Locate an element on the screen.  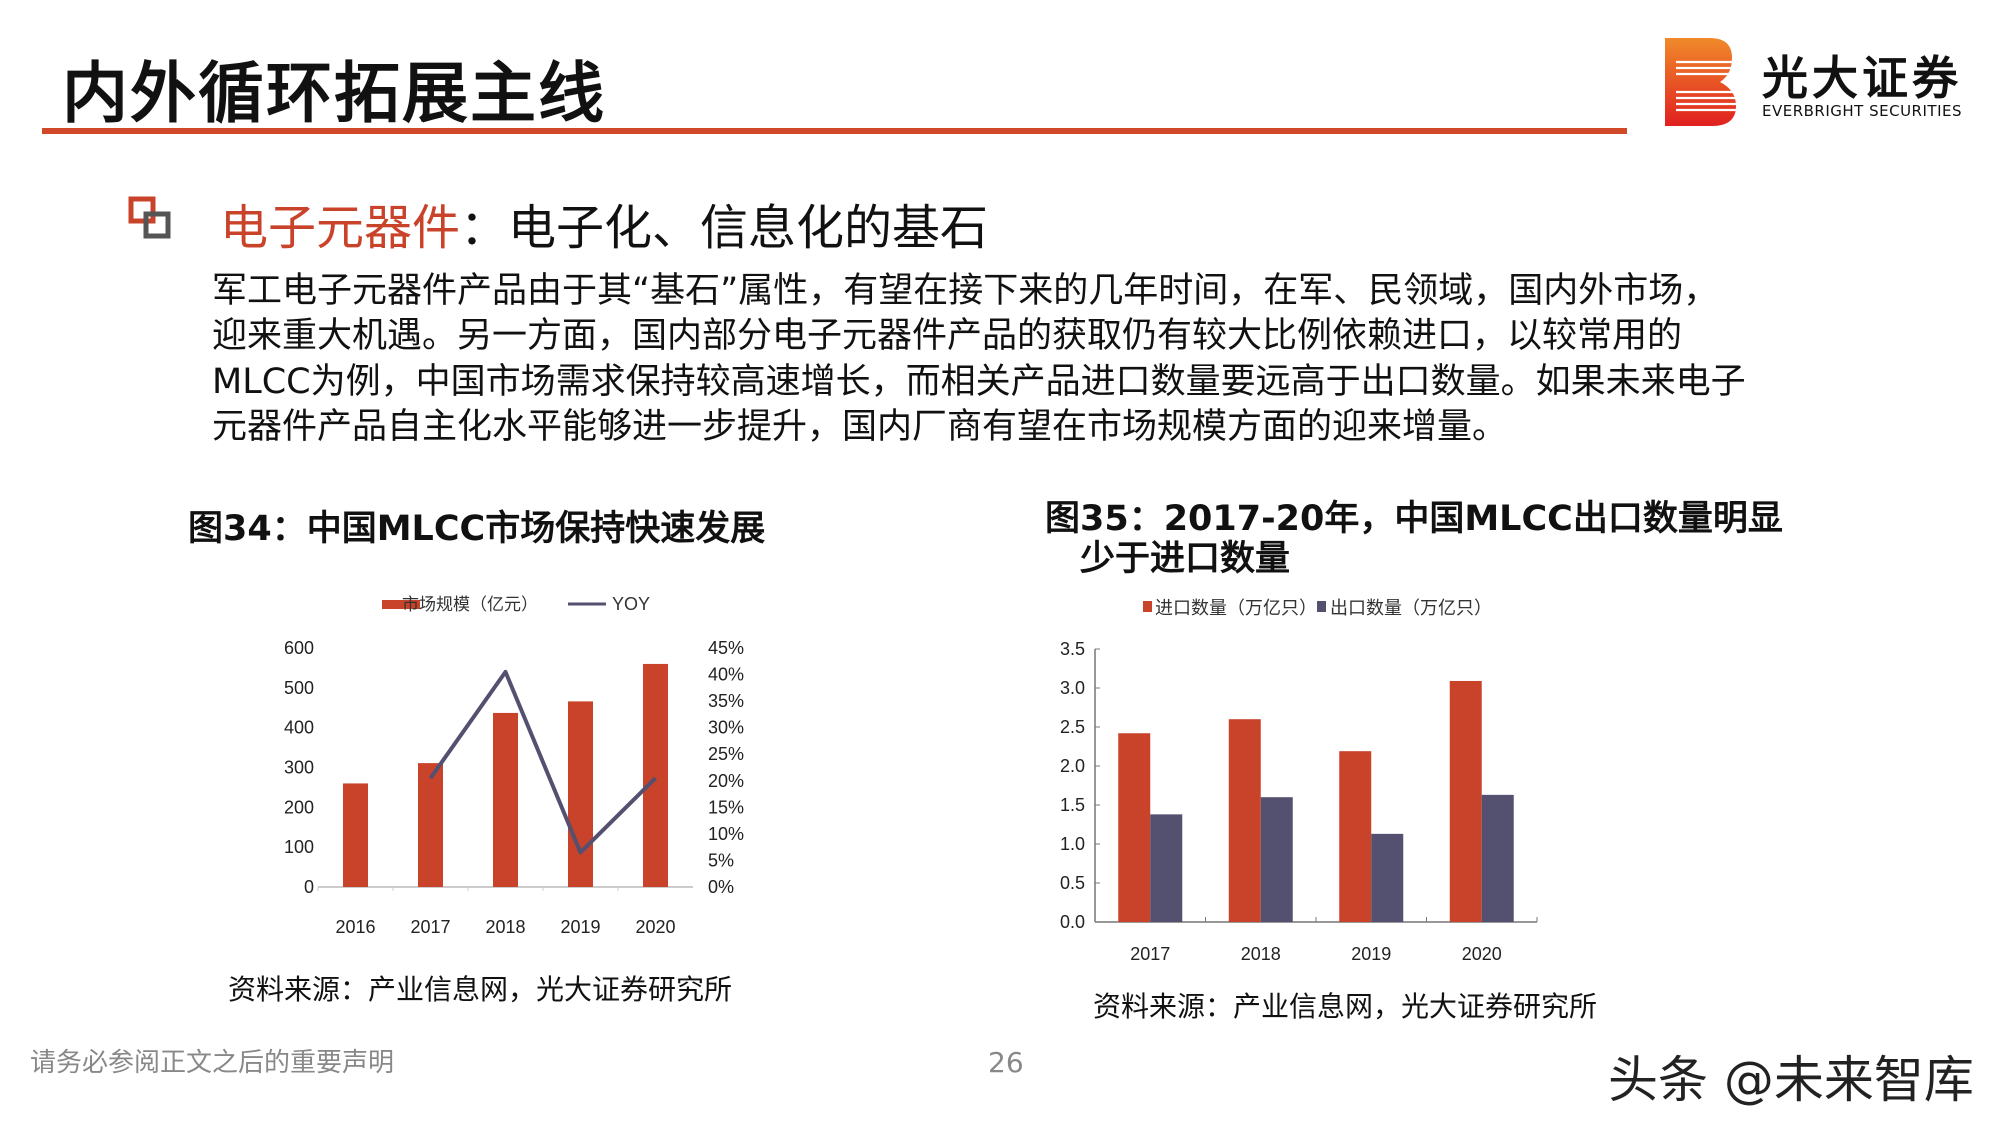
chart2-legend-export-swatch is located at coordinates (1321, 606).